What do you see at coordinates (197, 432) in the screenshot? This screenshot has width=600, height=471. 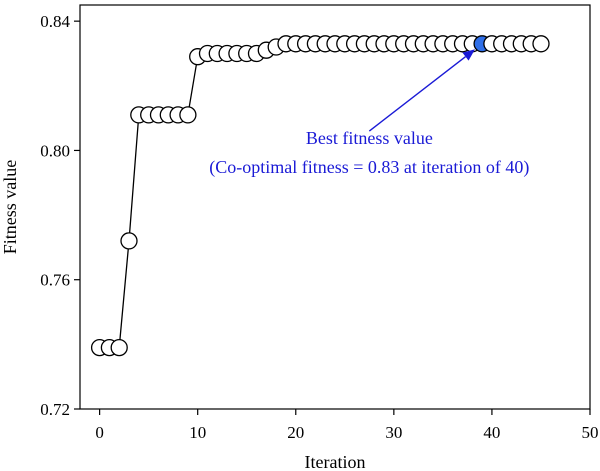 I see `x-tick-label: 10` at bounding box center [197, 432].